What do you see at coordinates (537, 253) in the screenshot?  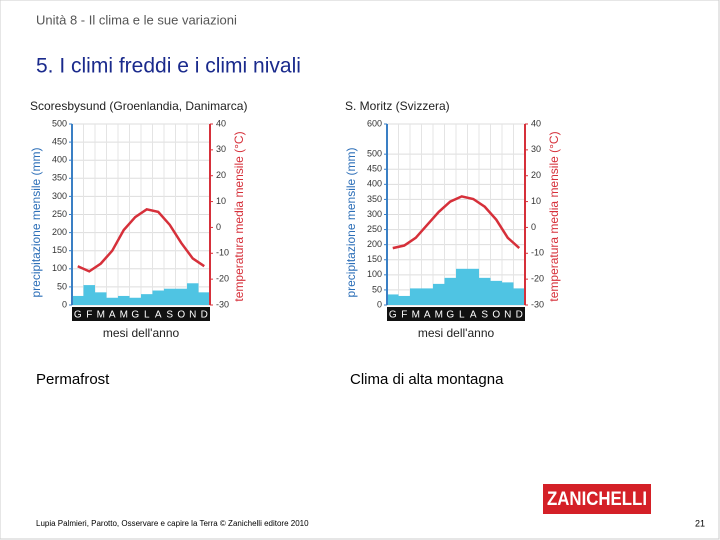 I see `y2-tick-label: -10` at bounding box center [537, 253].